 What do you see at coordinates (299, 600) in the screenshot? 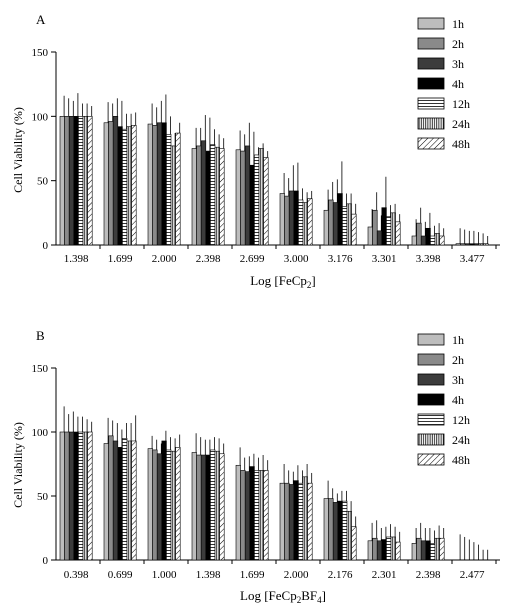
I see `panel-b-x-axis-title-sub1: 2` at bounding box center [299, 600].